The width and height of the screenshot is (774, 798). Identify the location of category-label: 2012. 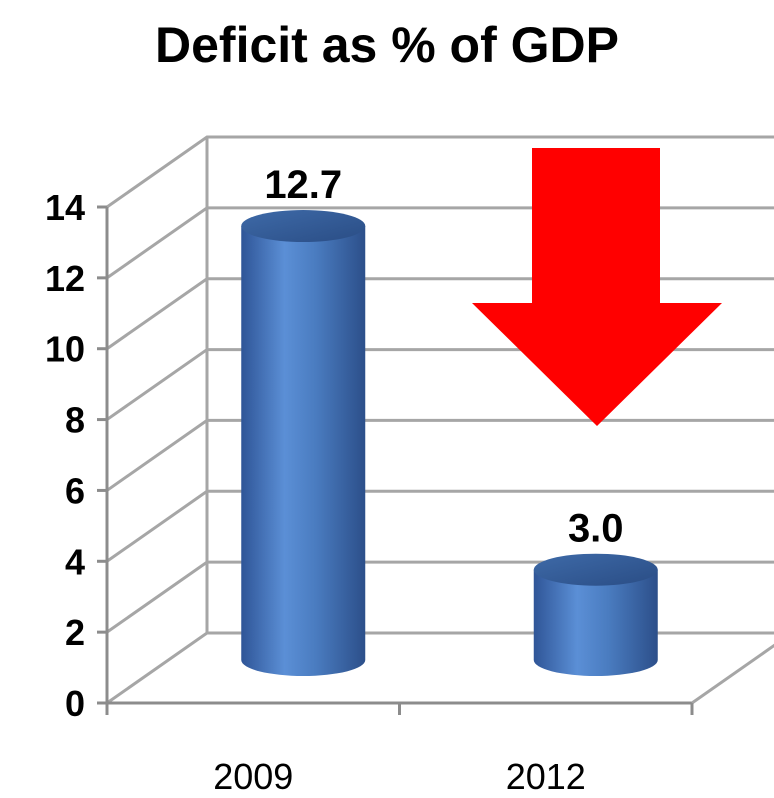
(546, 776).